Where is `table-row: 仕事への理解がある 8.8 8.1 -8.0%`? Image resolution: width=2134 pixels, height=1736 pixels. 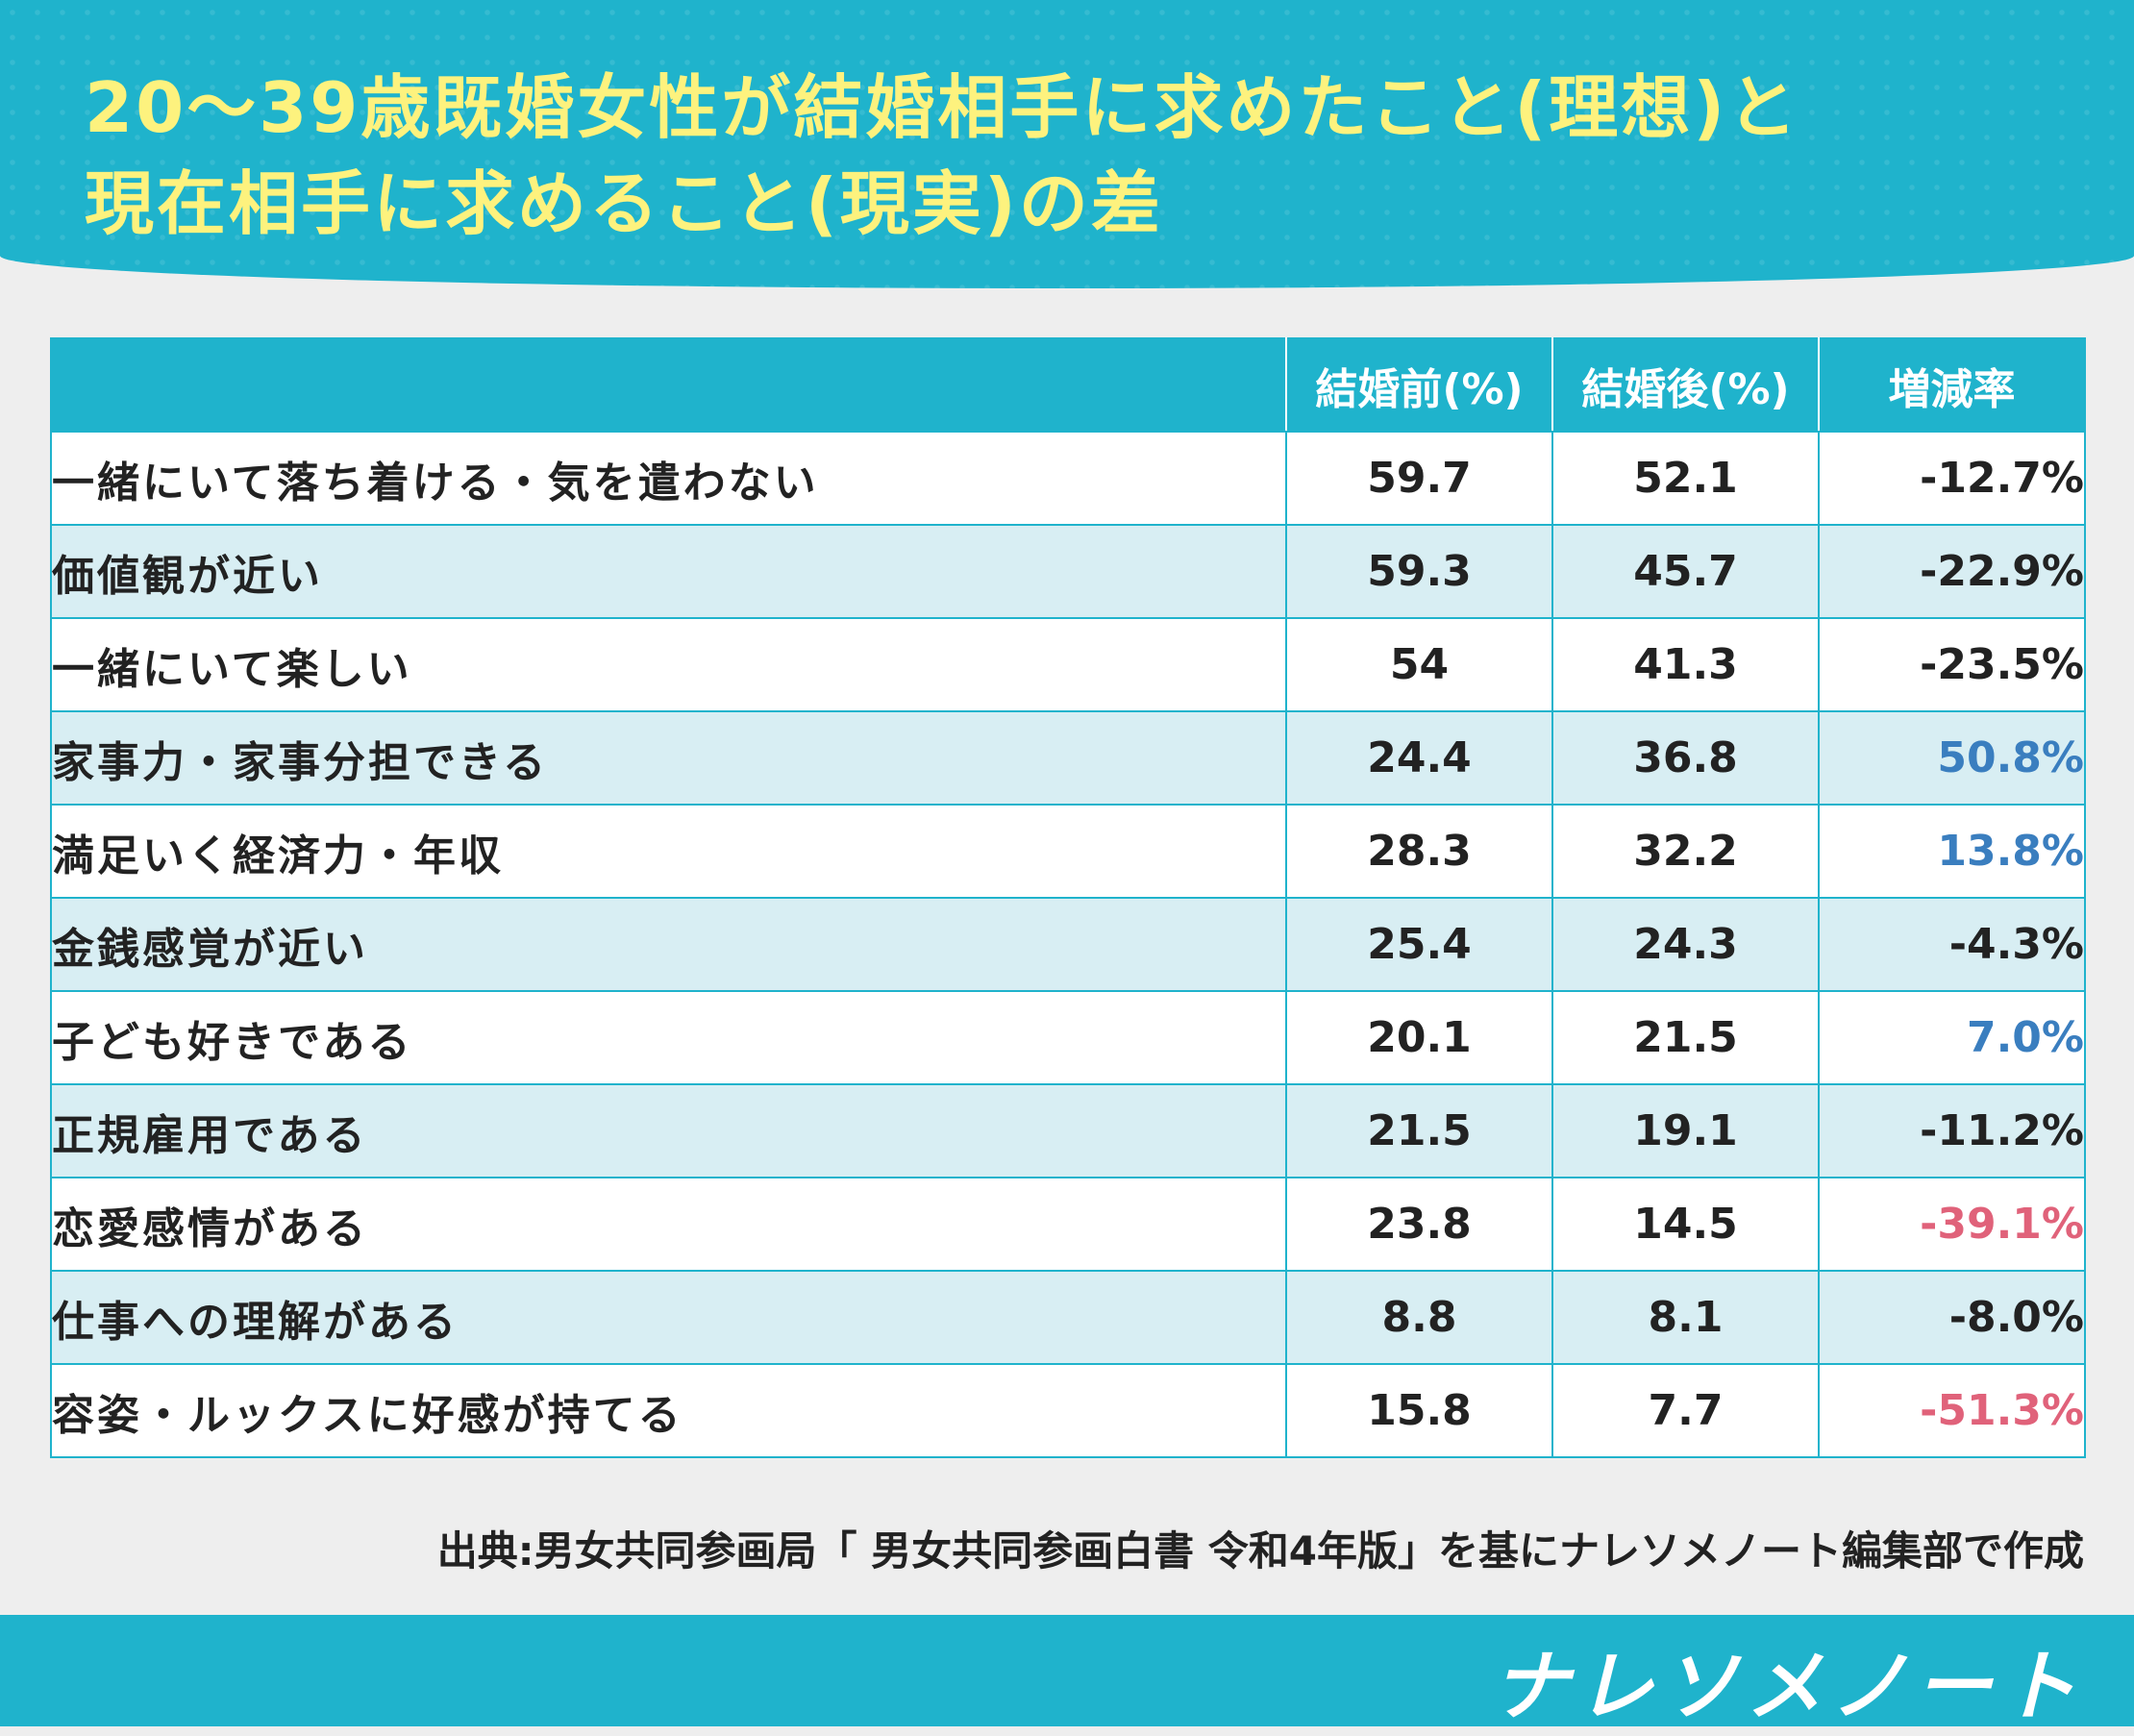
table-row: 仕事への理解がある 8.8 8.1 -8.0% is located at coordinates (1068, 1317).